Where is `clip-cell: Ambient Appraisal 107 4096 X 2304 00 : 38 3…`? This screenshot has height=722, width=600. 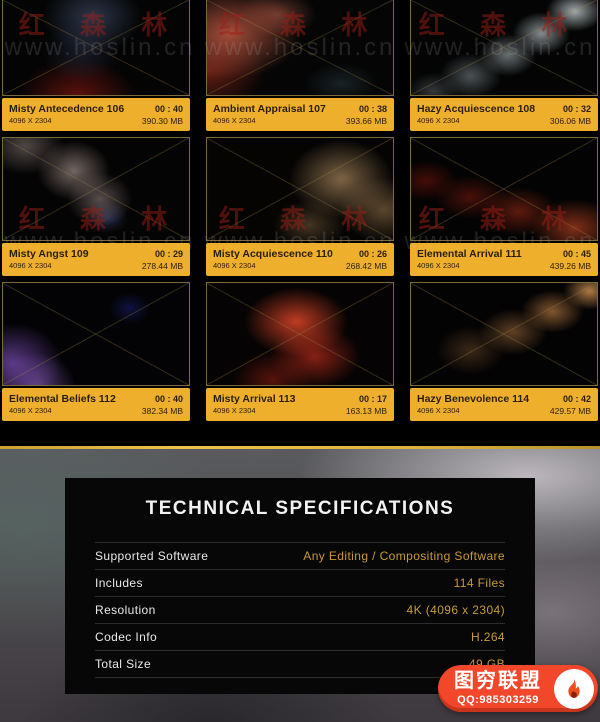 clip-cell: Ambient Appraisal 107 4096 X 2304 00 : 38 3… is located at coordinates (300, 65).